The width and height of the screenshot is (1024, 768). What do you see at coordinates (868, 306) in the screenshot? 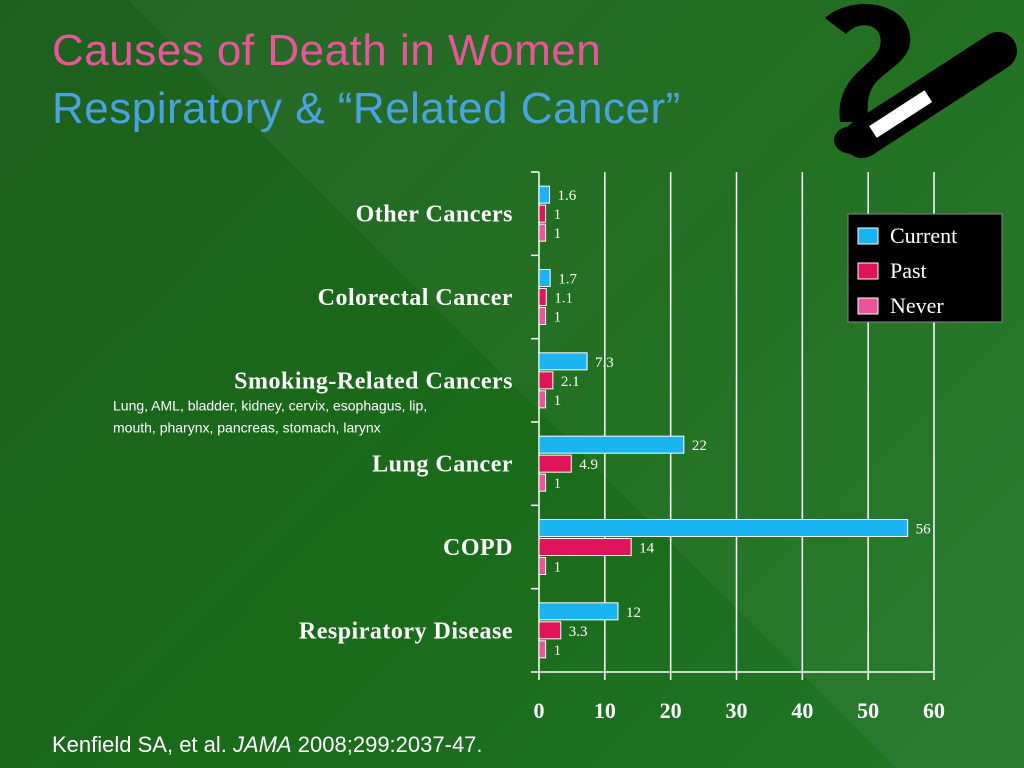
I see `legend-swatch-never` at bounding box center [868, 306].